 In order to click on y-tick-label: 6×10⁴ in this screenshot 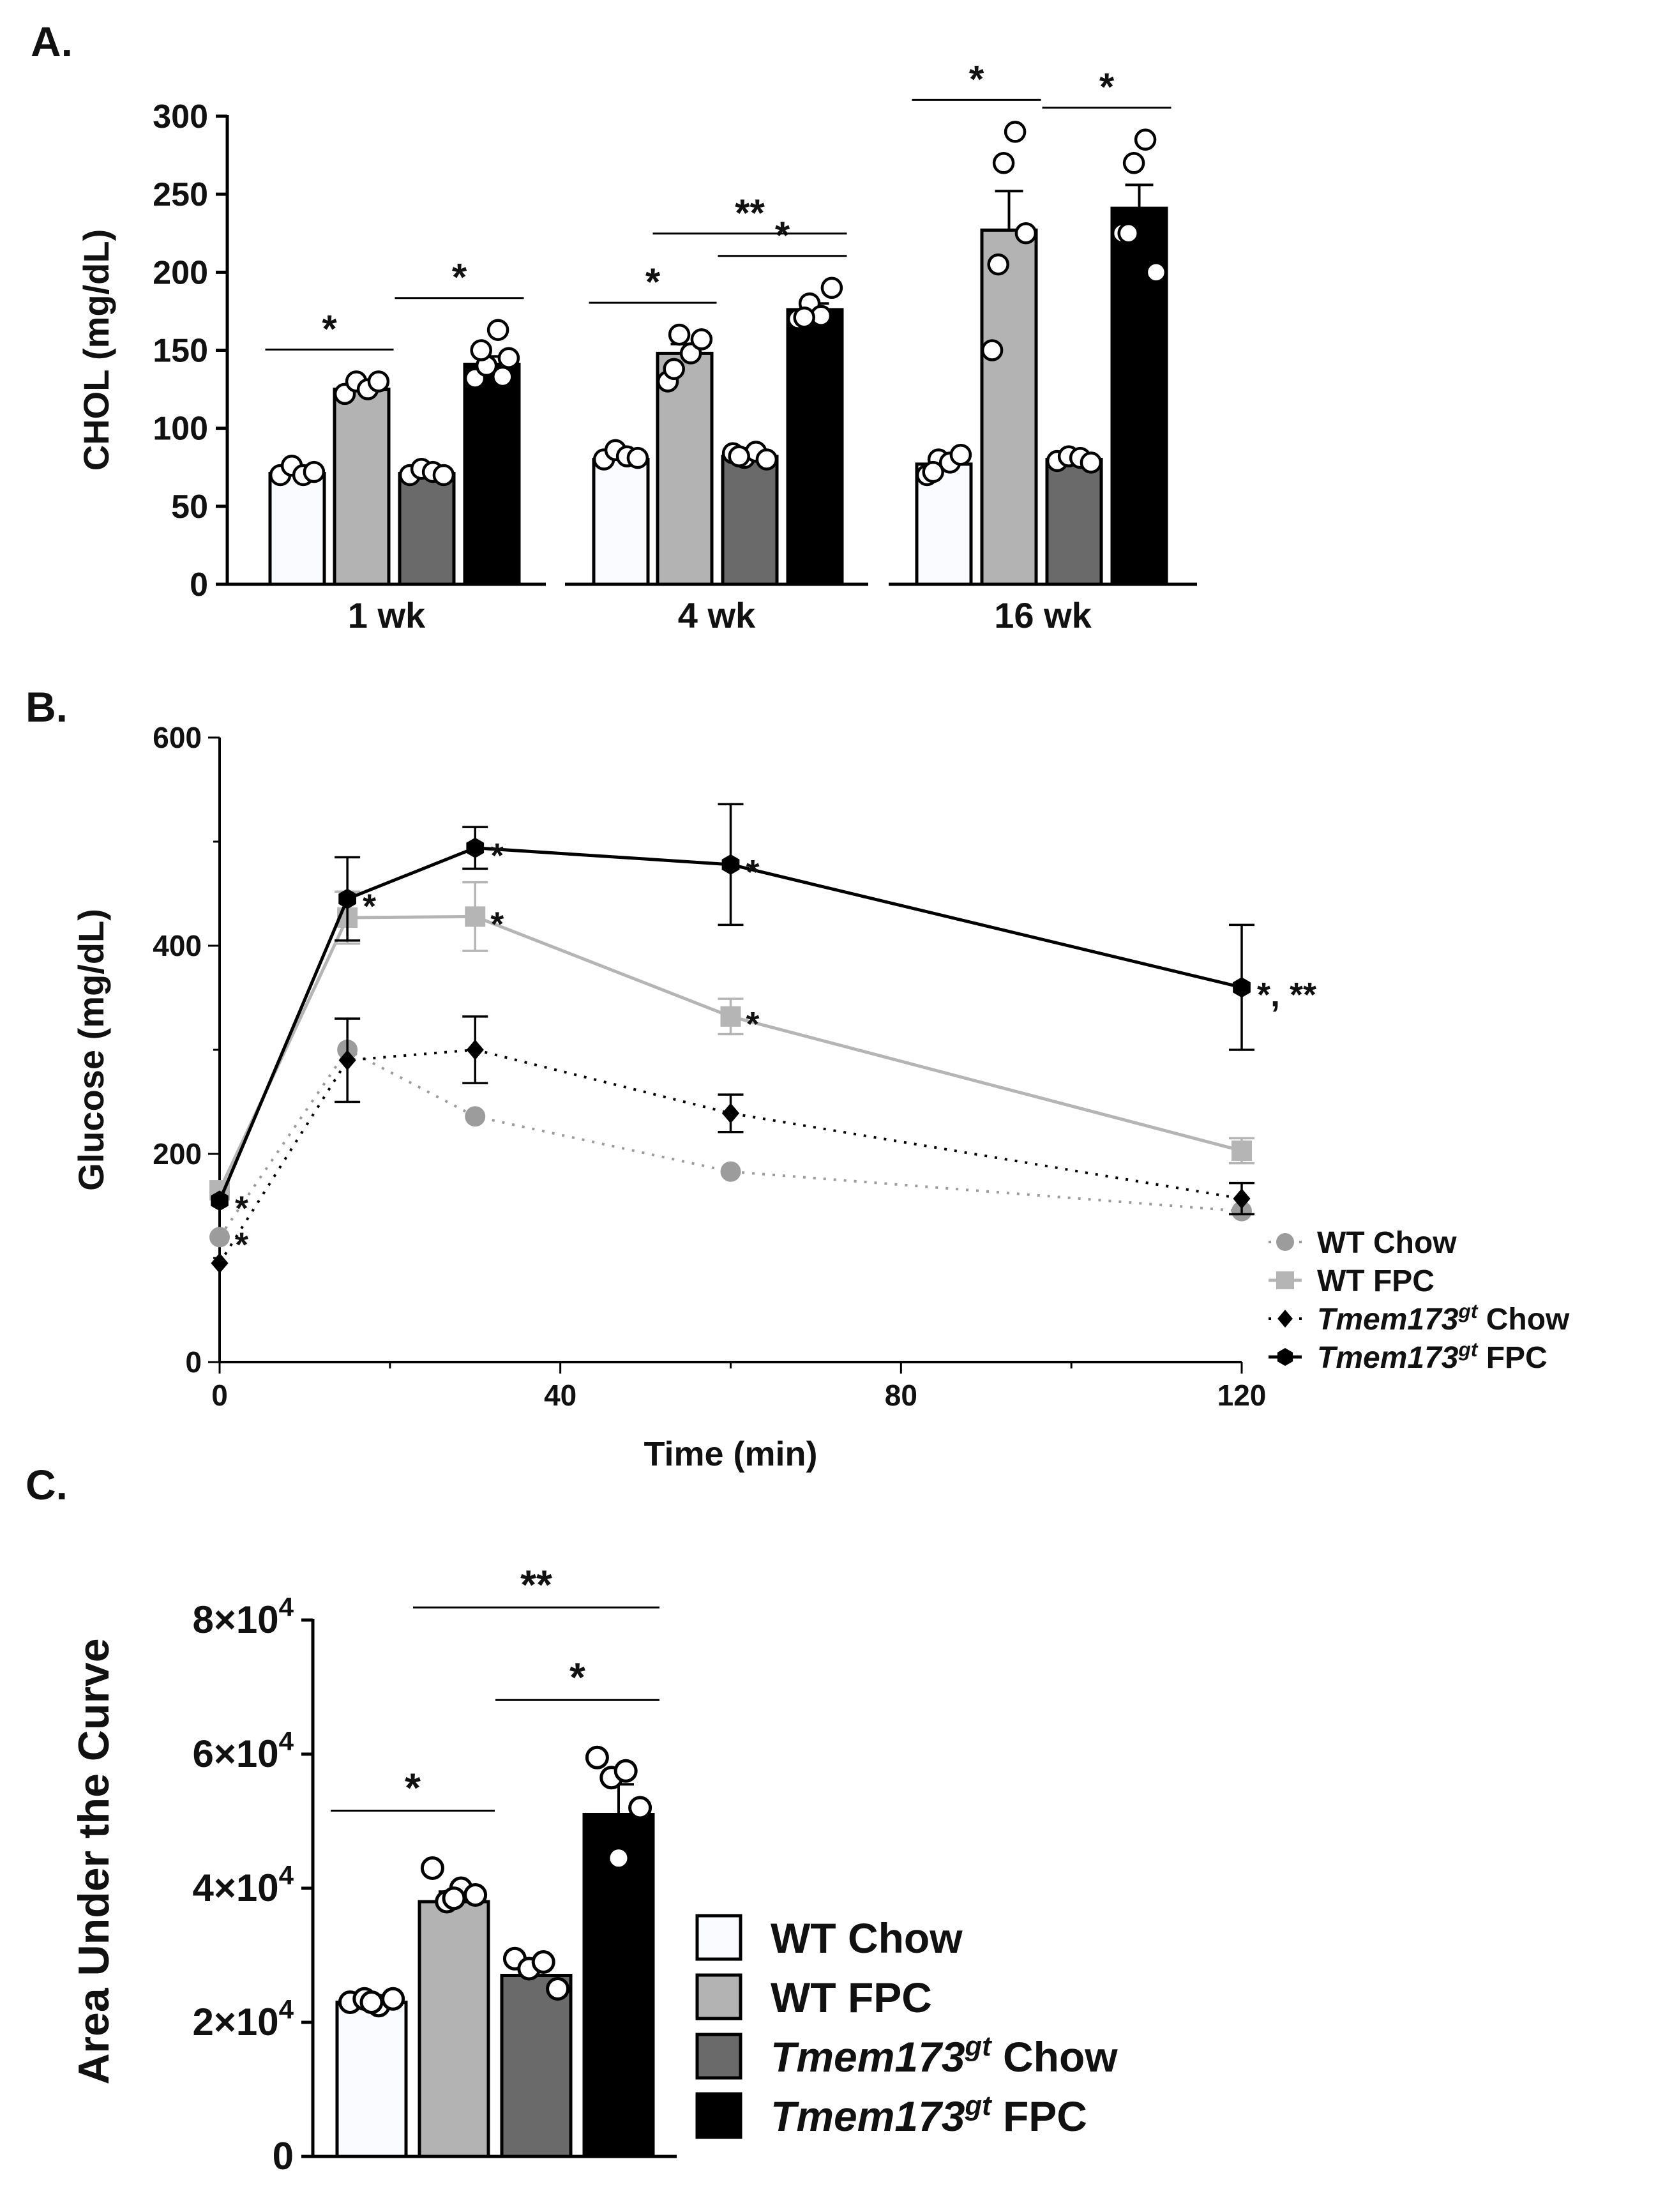, I will do `click(243, 1750)`.